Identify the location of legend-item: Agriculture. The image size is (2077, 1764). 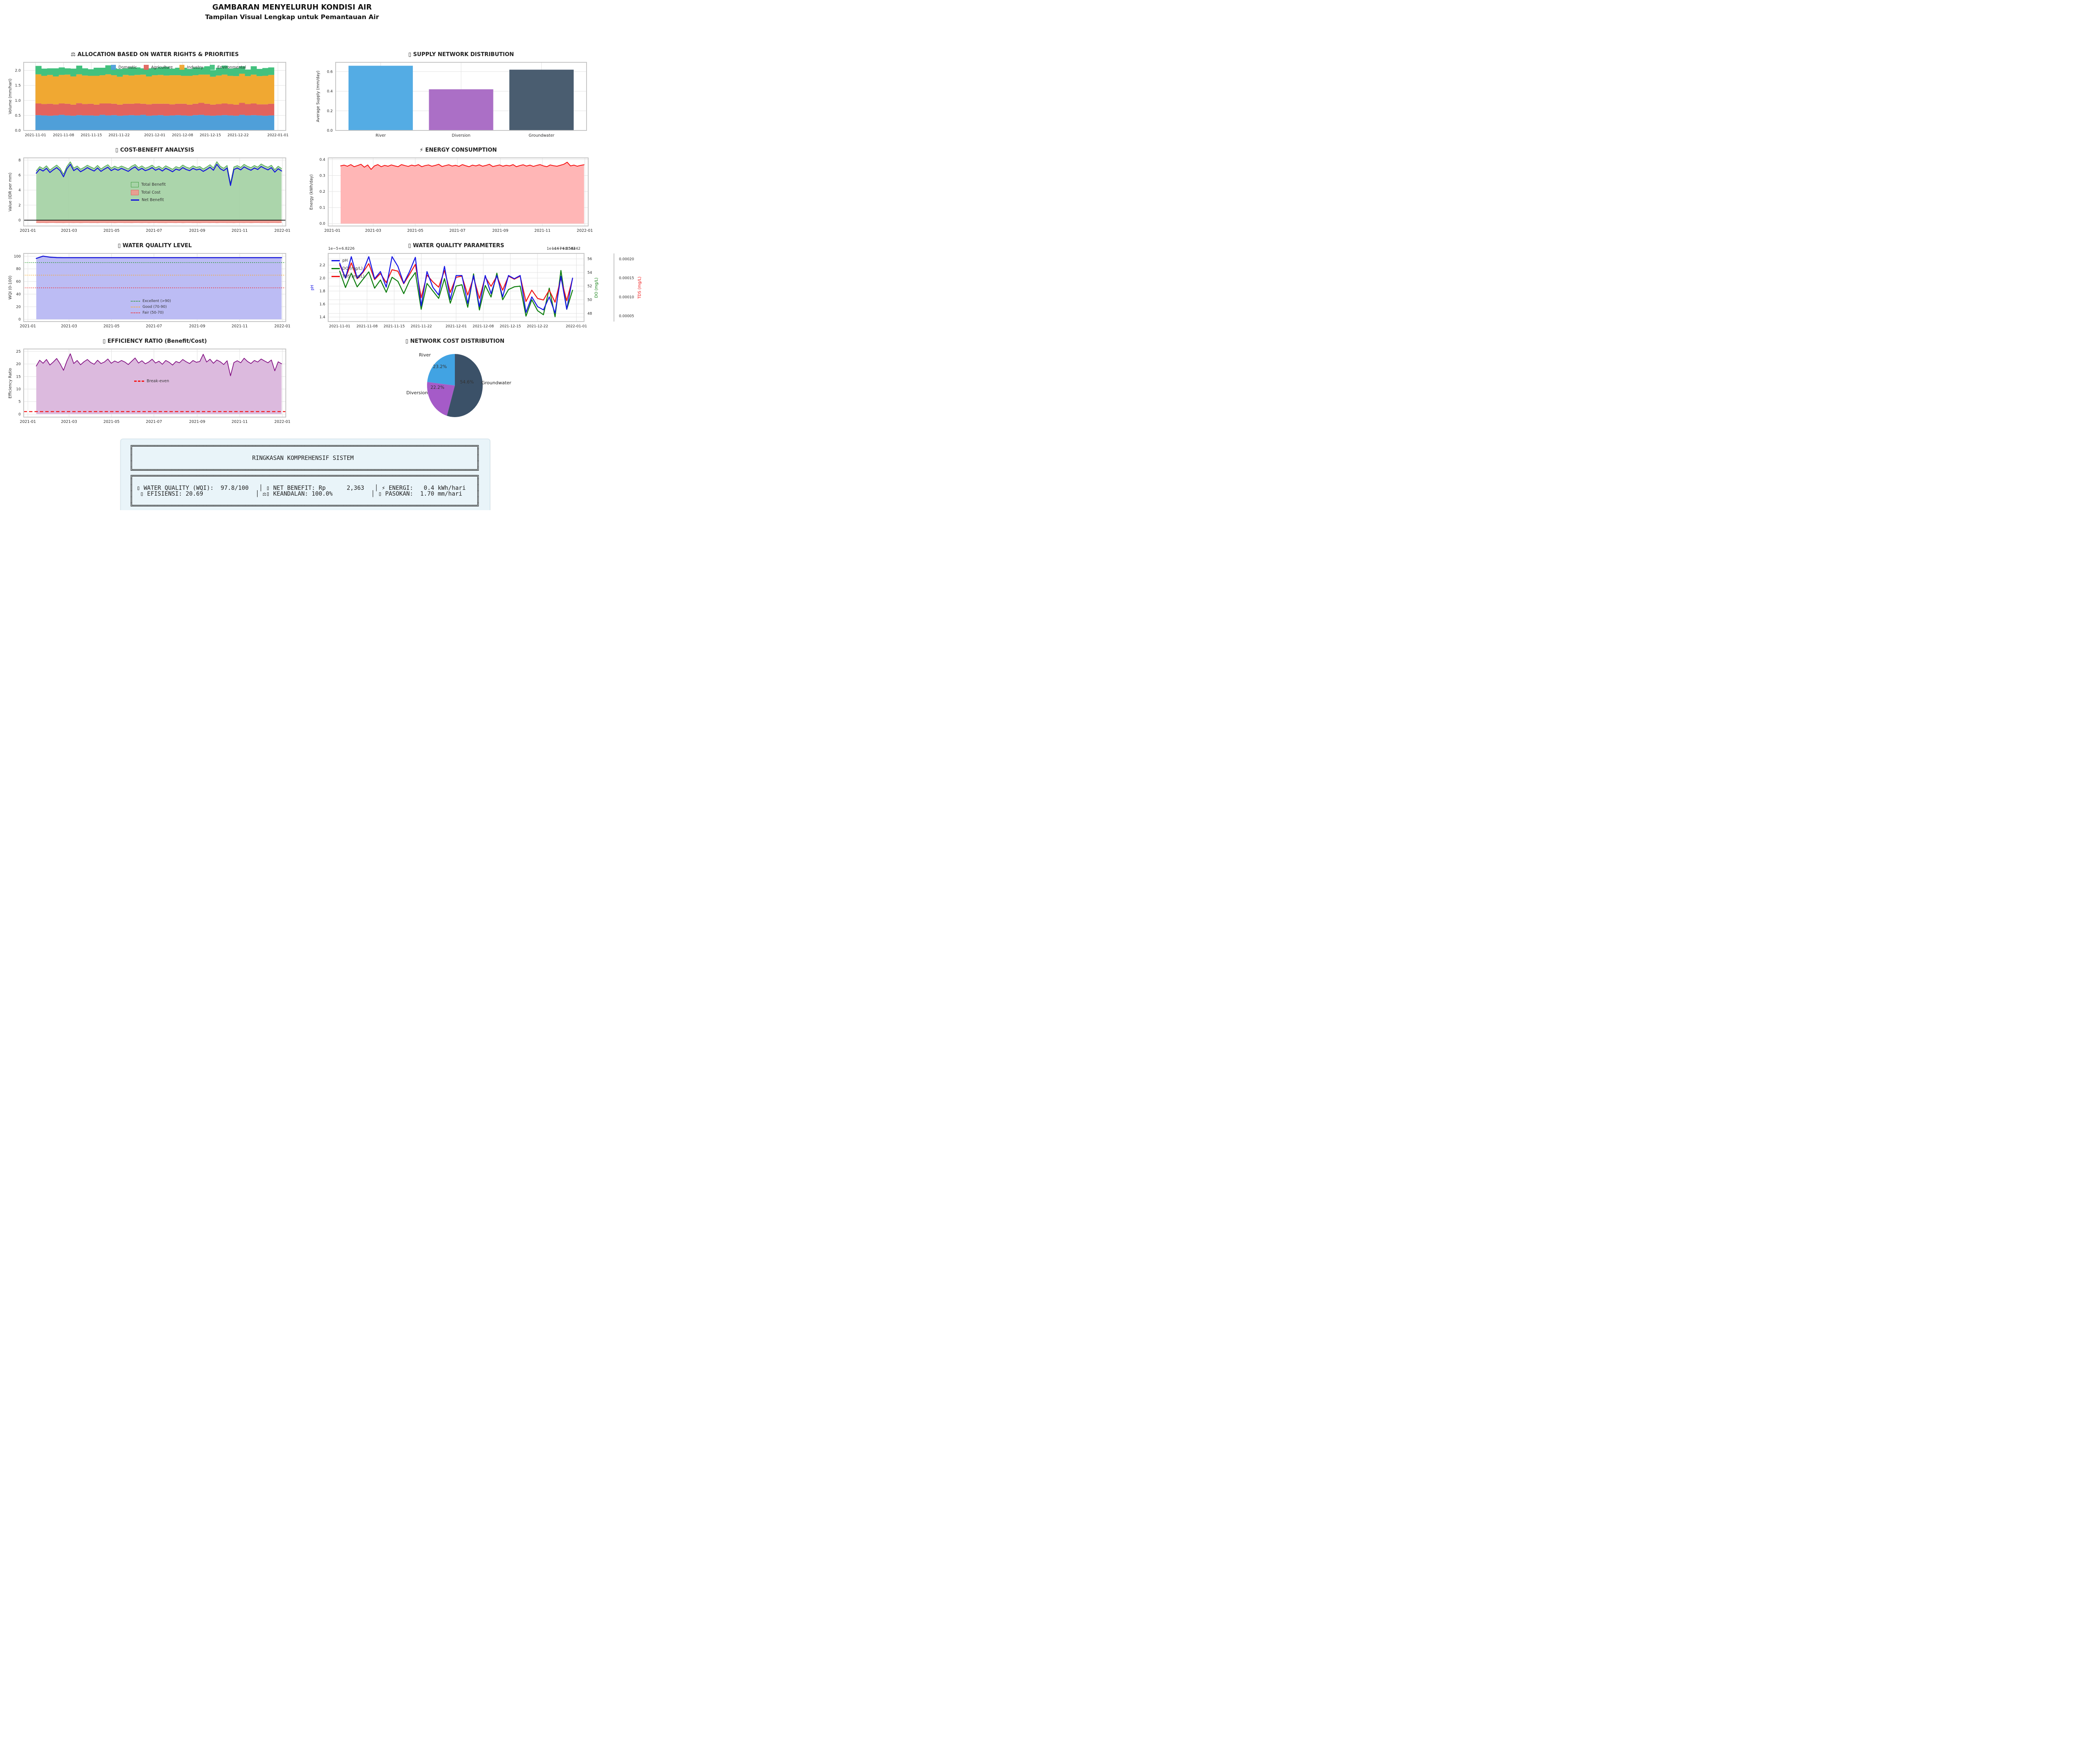
(158, 67).